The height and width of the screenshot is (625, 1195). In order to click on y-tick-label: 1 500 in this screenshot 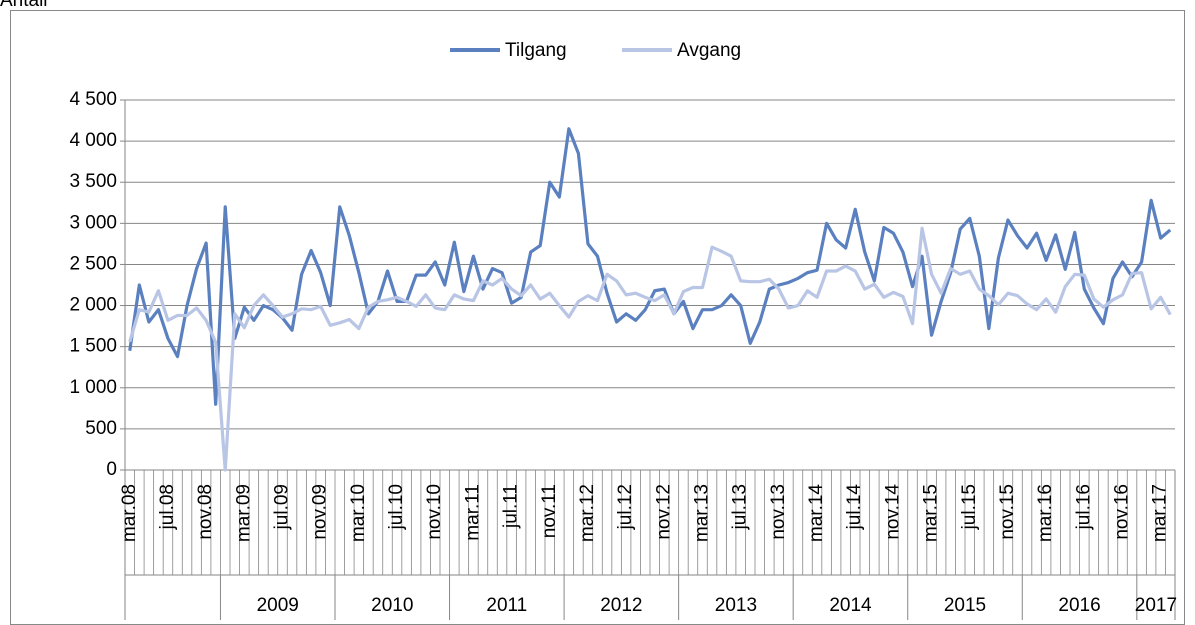, I will do `click(93, 346)`.